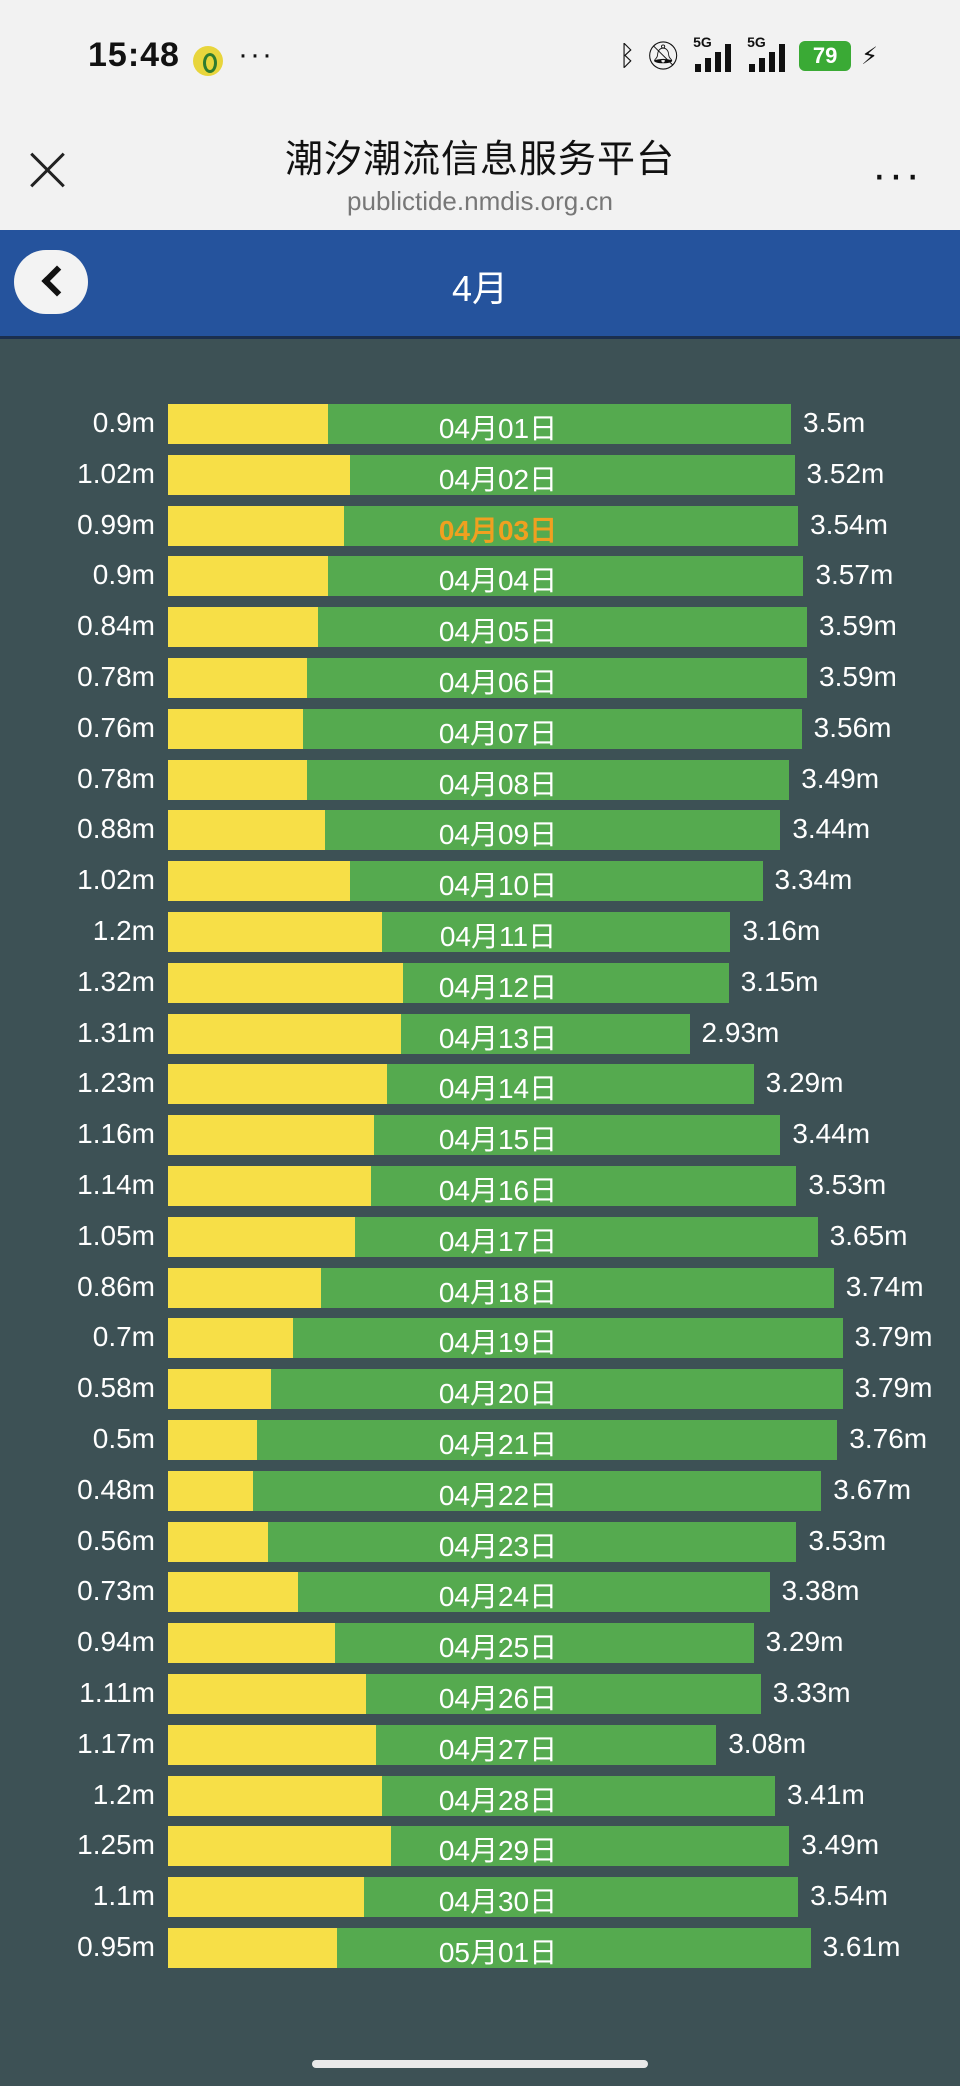 The height and width of the screenshot is (2086, 960). I want to click on date-label: 04月30日, so click(498, 1902).